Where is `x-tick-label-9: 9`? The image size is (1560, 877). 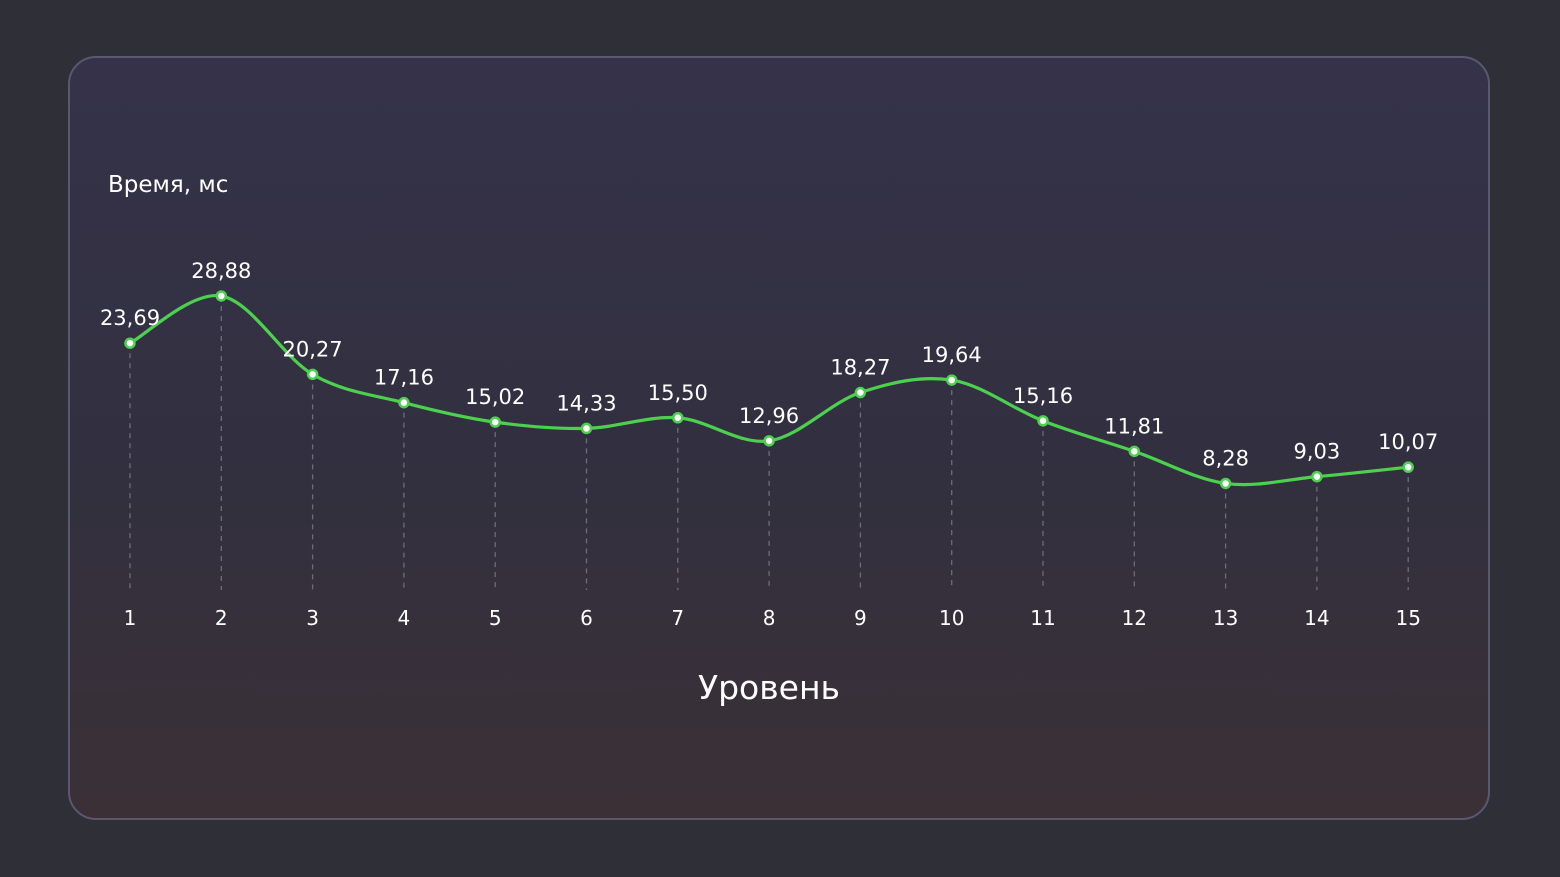
x-tick-label-9: 9 is located at coordinates (860, 618).